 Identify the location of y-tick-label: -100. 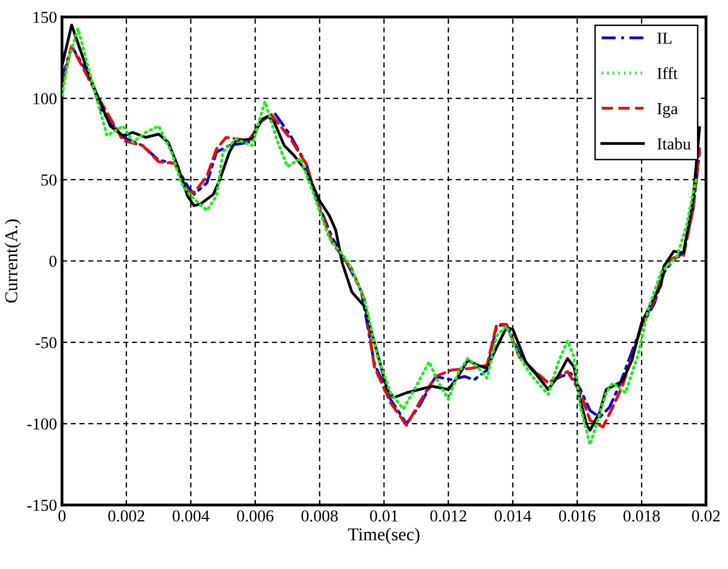
(42, 424).